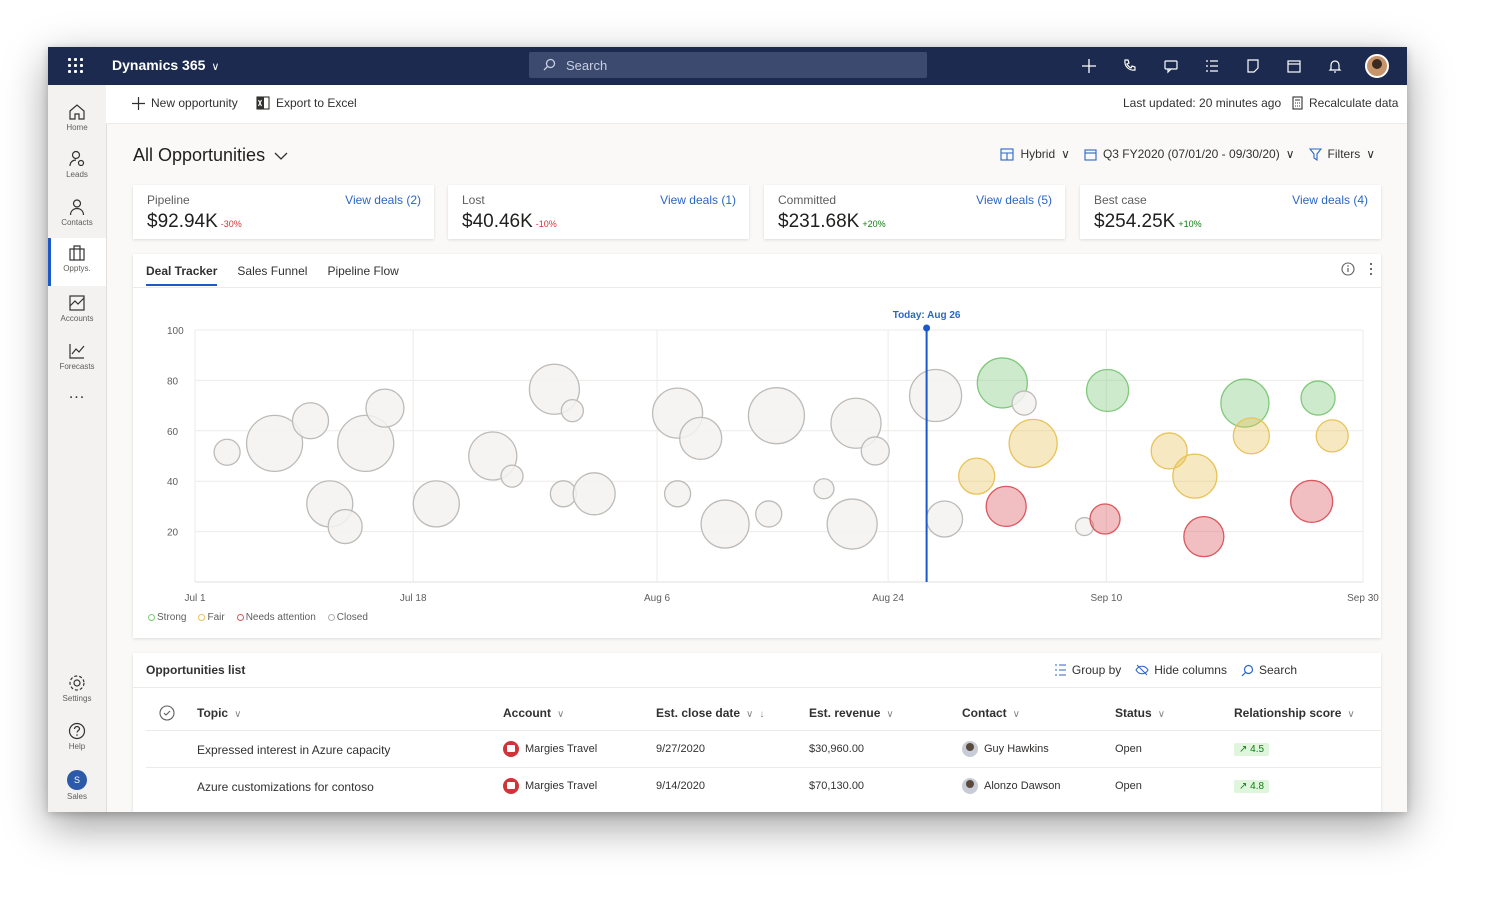 The width and height of the screenshot is (1503, 908). Describe the element at coordinates (657, 598) in the screenshot. I see `x-tick-label: Aug 6` at that location.